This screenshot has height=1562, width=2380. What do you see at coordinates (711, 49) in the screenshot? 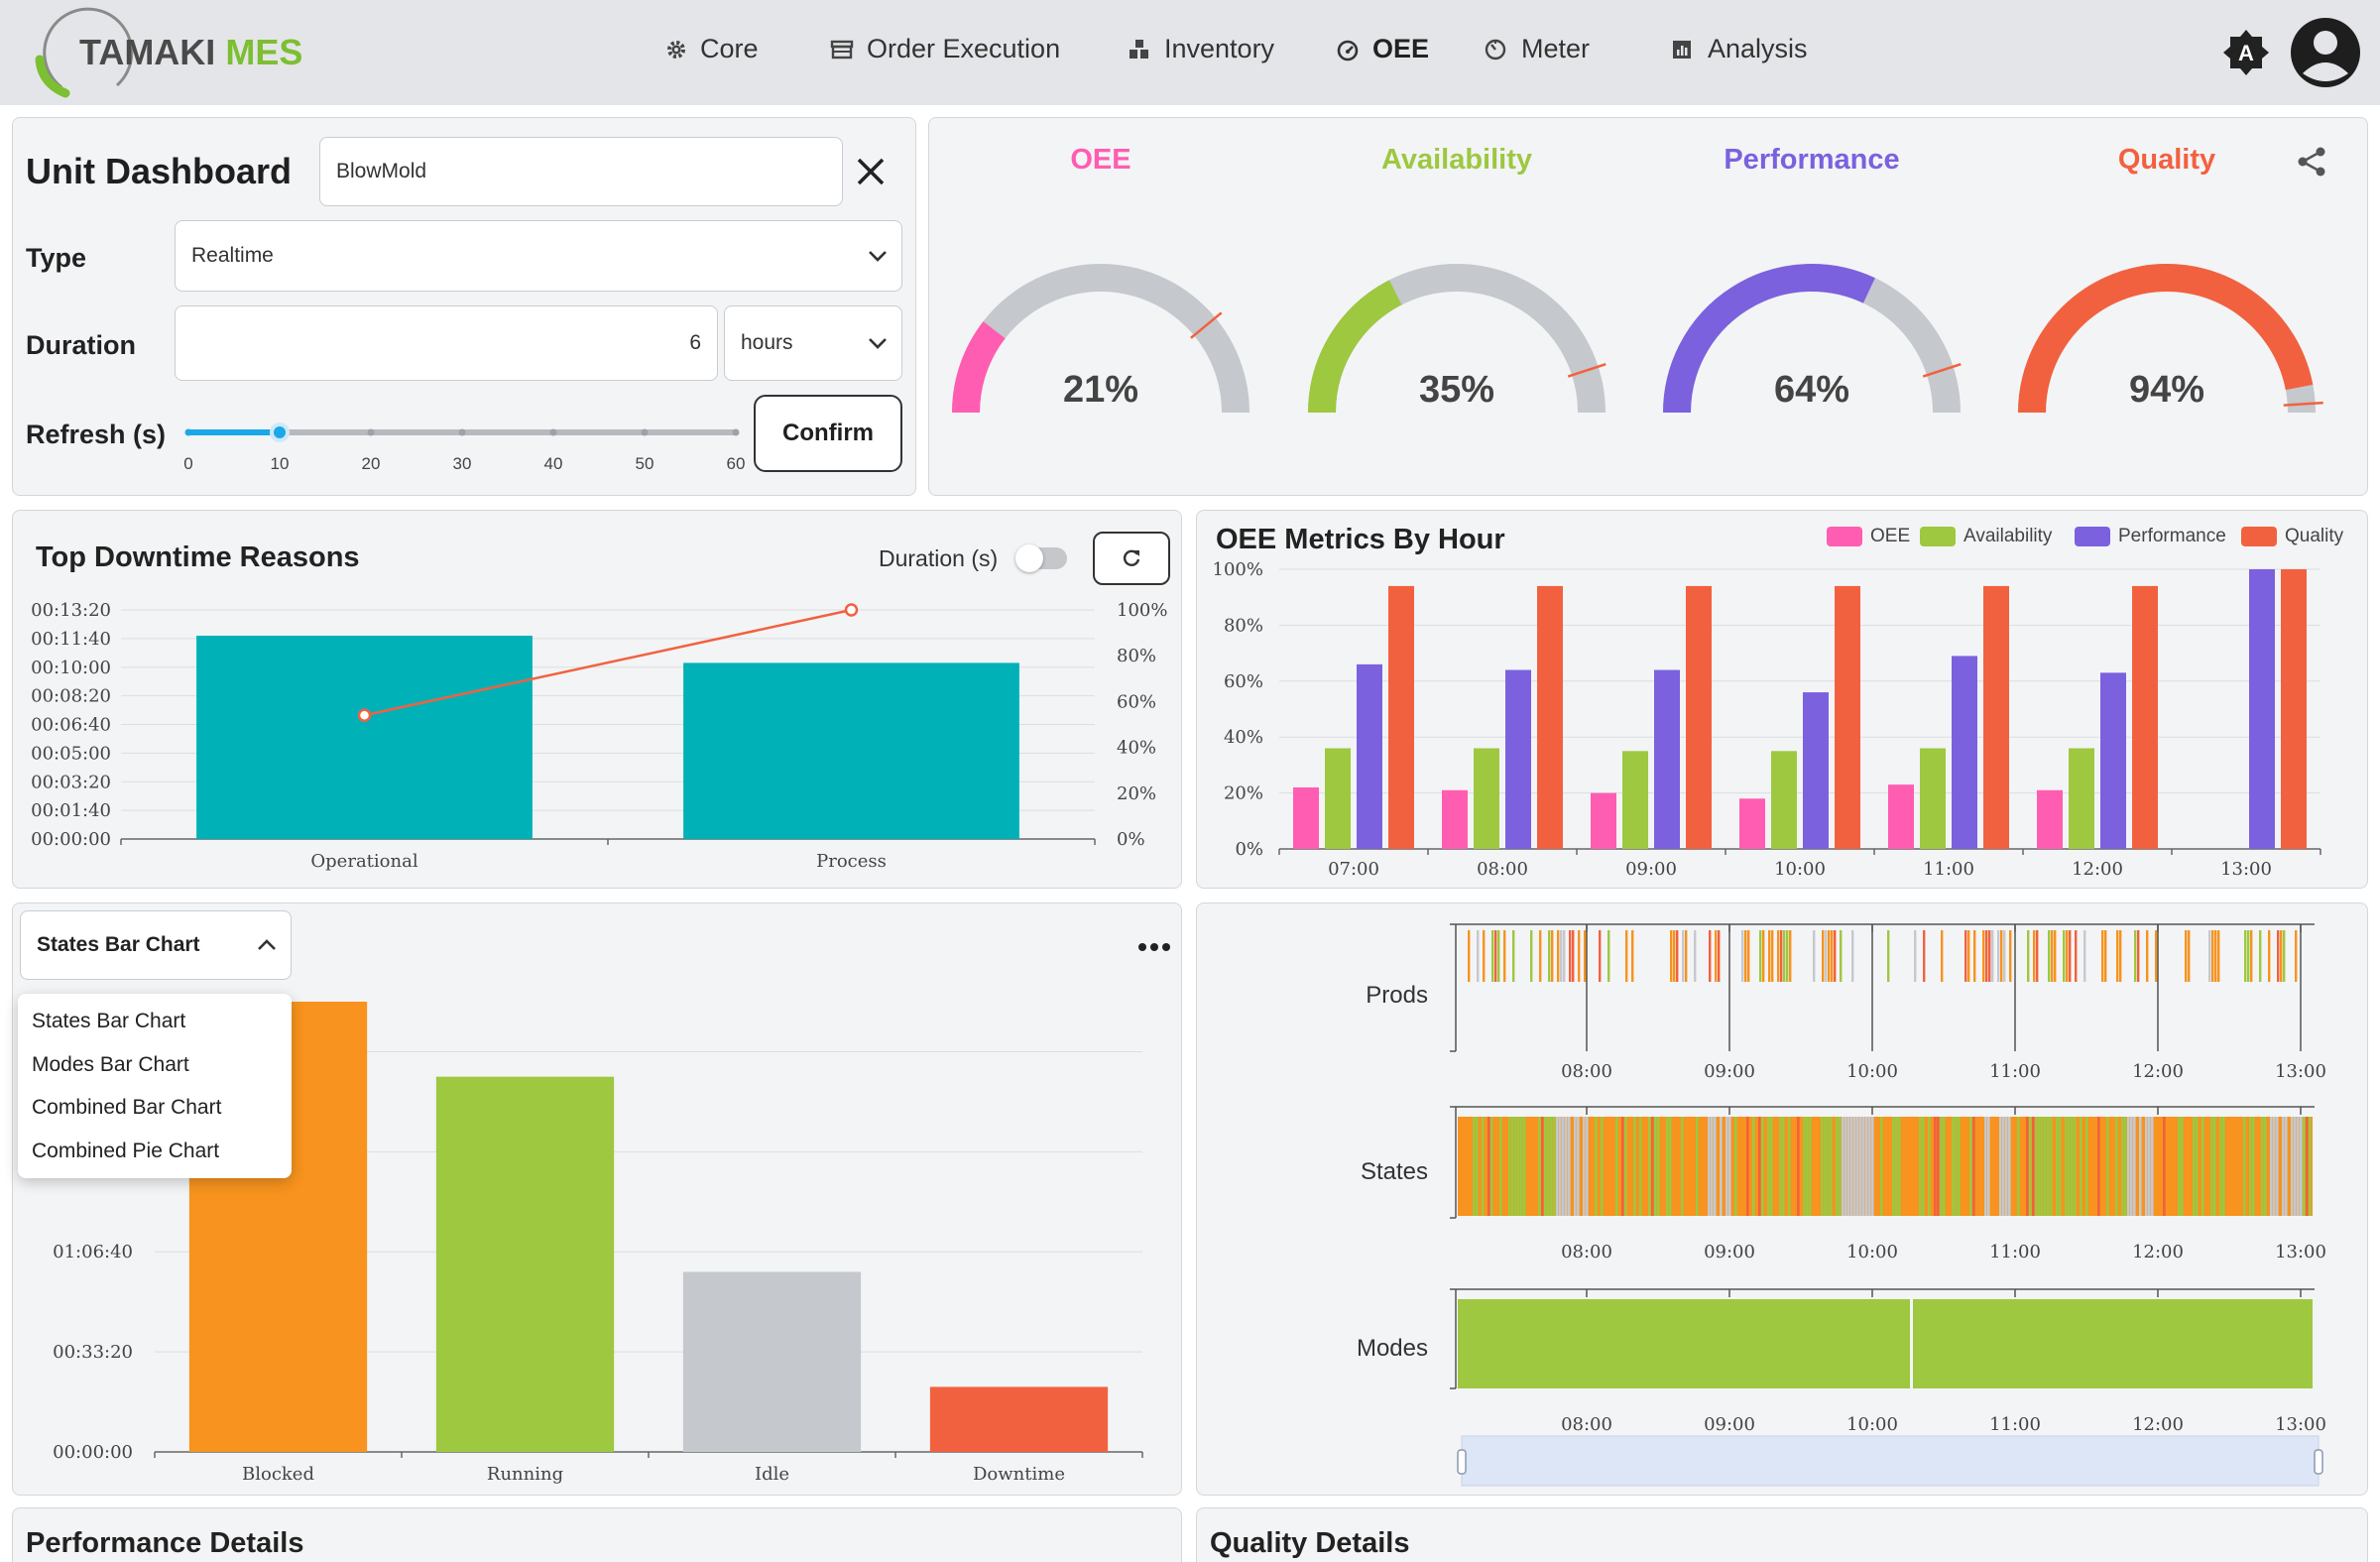
I see `nav-core: Core` at bounding box center [711, 49].